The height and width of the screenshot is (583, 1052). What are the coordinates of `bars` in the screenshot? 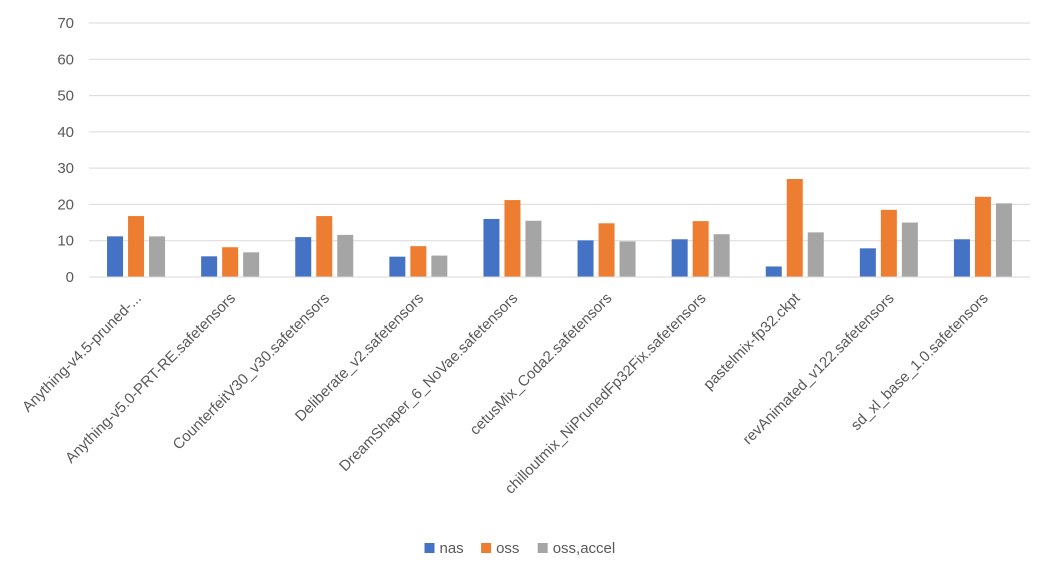 It's located at (559, 228).